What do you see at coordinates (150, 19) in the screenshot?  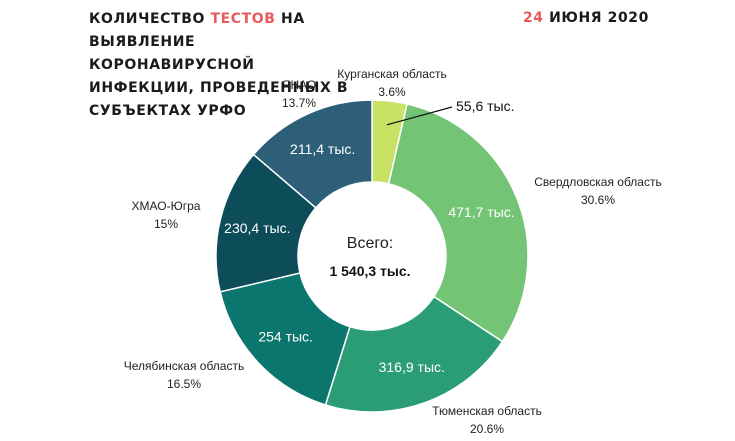 I see `title-part1: КОЛИЧЕСТВО` at bounding box center [150, 19].